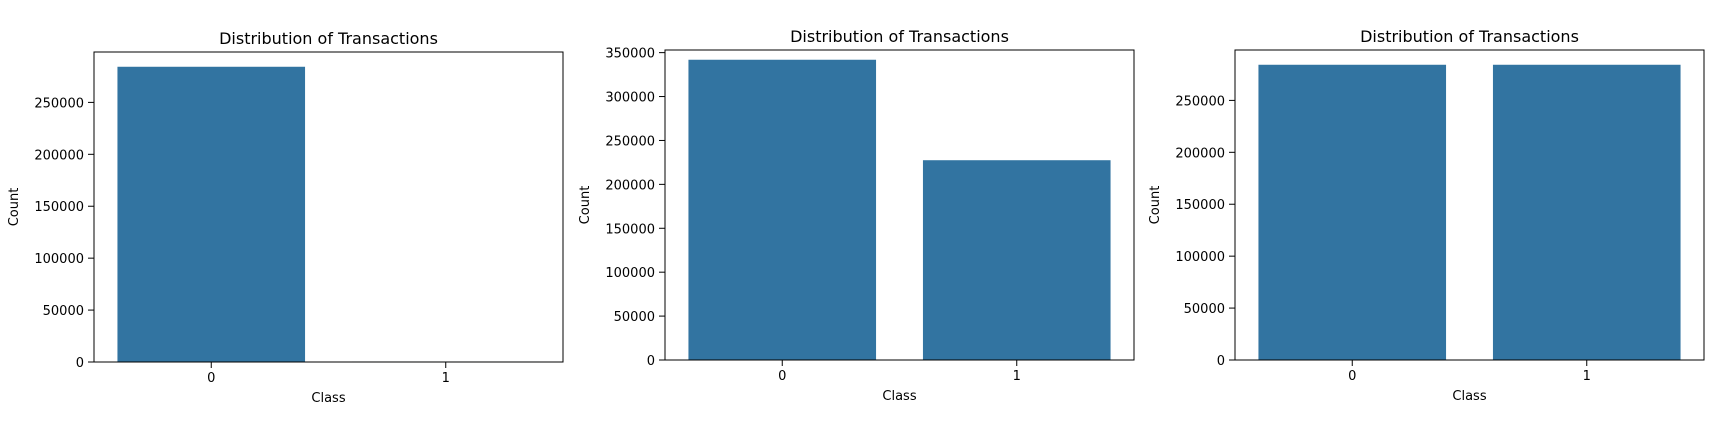  I want to click on y-tick-label: 300000, so click(630, 98).